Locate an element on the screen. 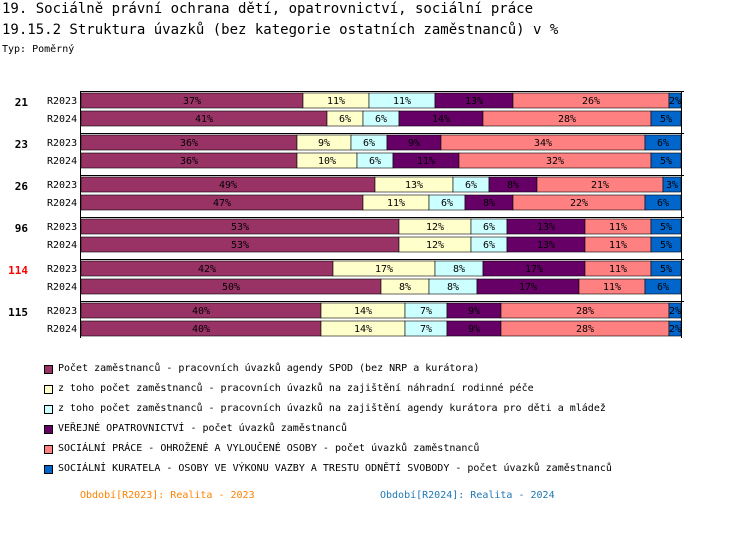  data-label-23-R2023-s5: 34% is located at coordinates (543, 143).